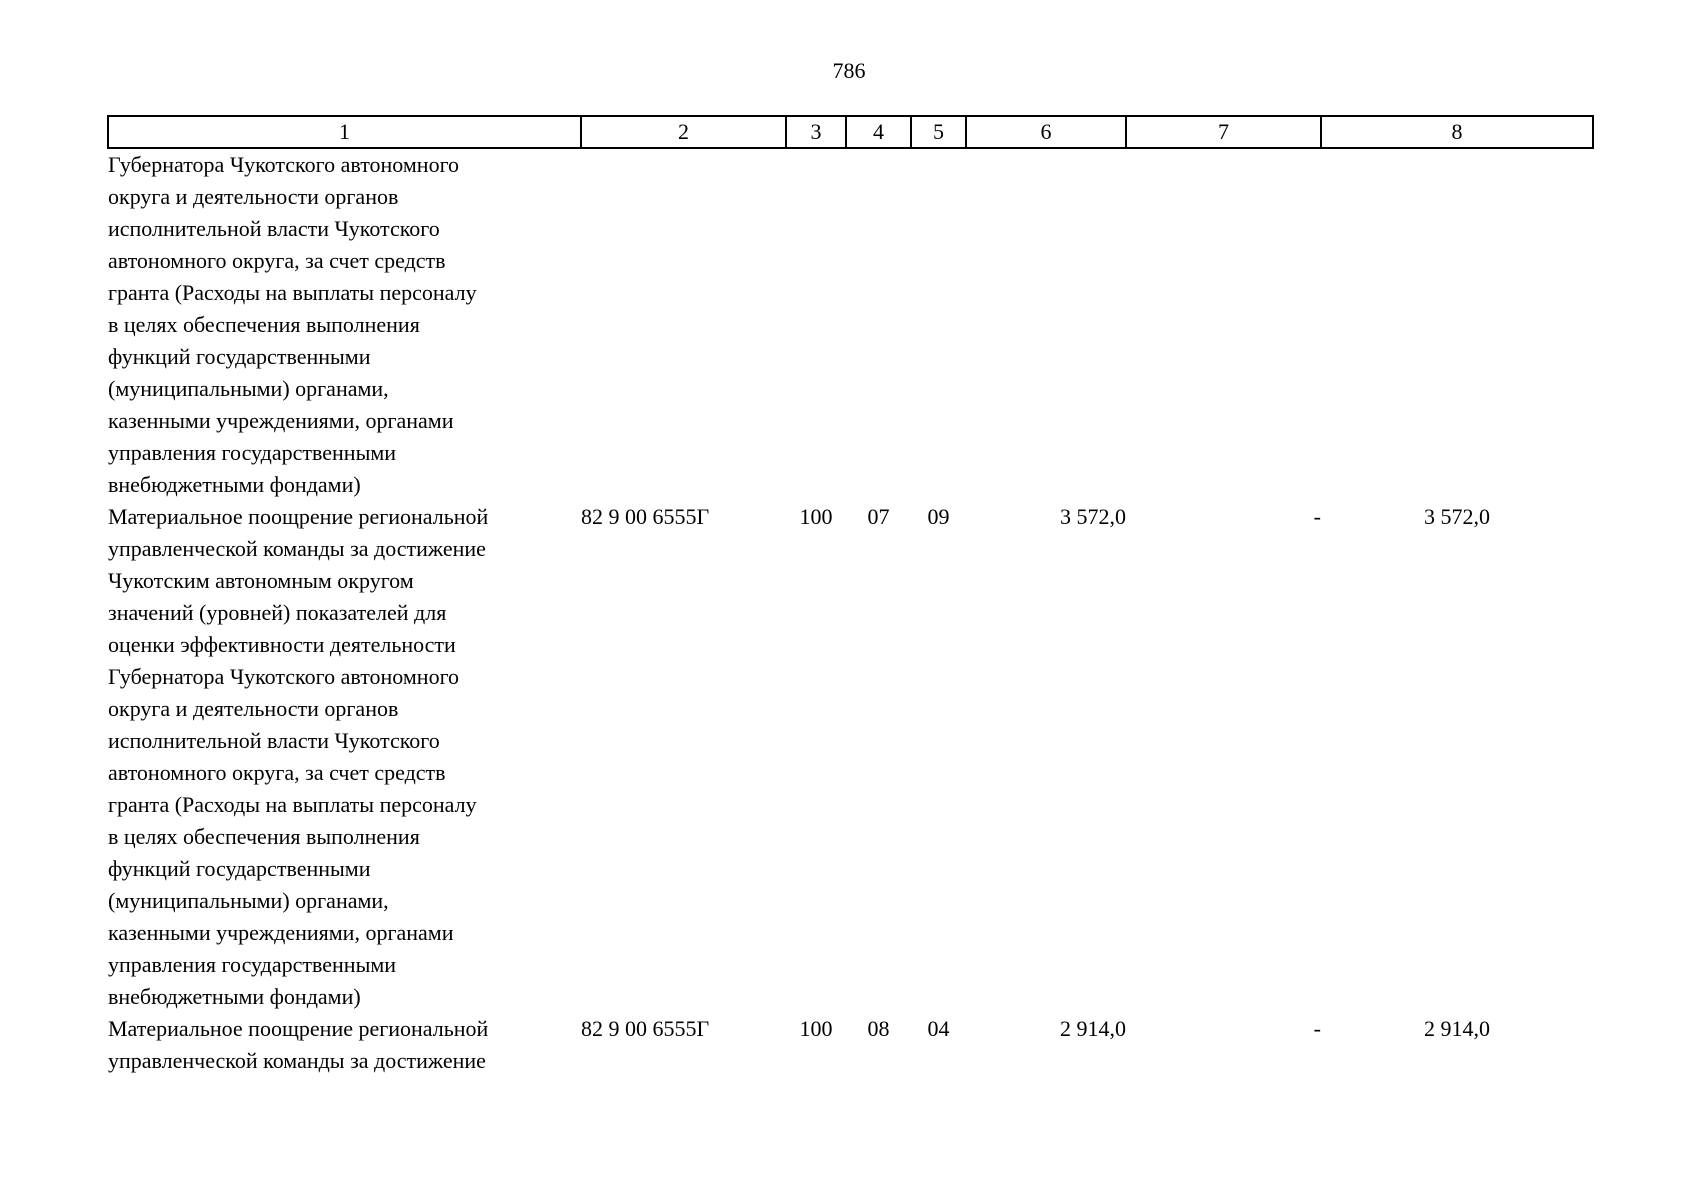 The image size is (1698, 1200). I want to click on table-header-row: 1 2 3 4 5 6 7 8, so click(850, 132).